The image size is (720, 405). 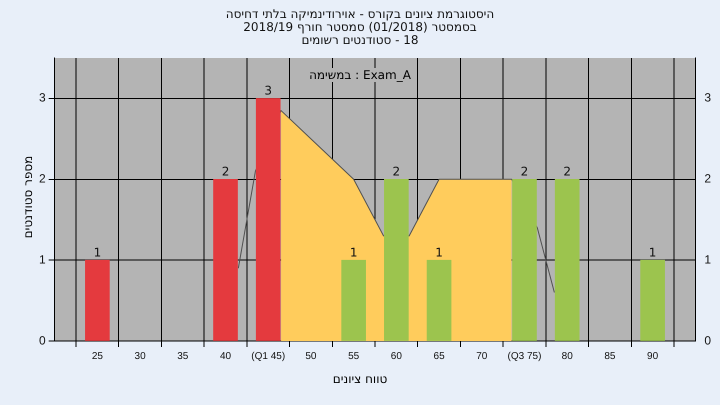 I want to click on x-tick-label: 90, so click(x=653, y=356).